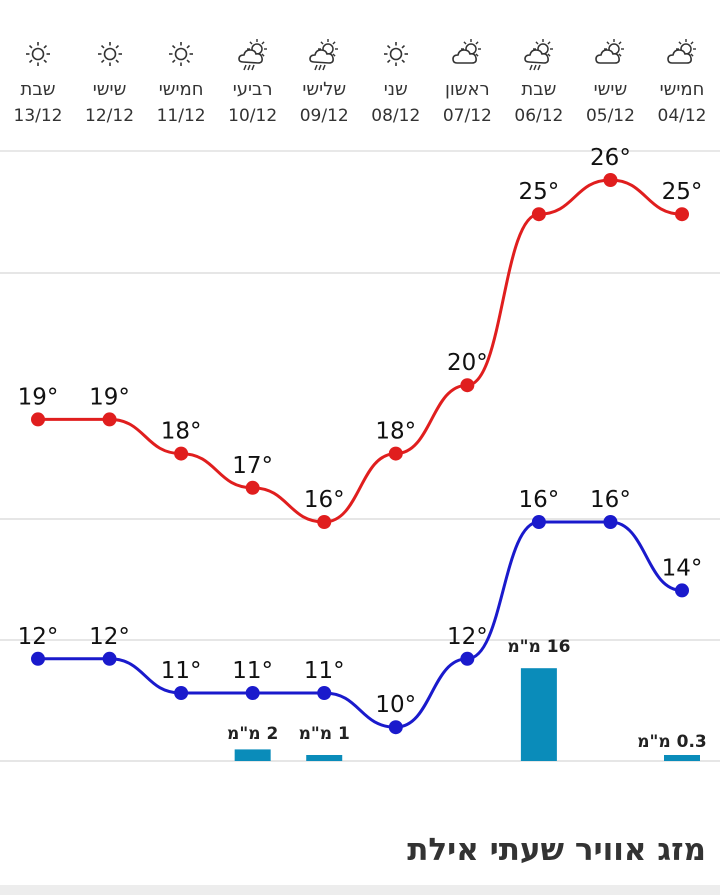 The height and width of the screenshot is (895, 720). I want to click on day-column: שישי 05/12, so click(610, 86).